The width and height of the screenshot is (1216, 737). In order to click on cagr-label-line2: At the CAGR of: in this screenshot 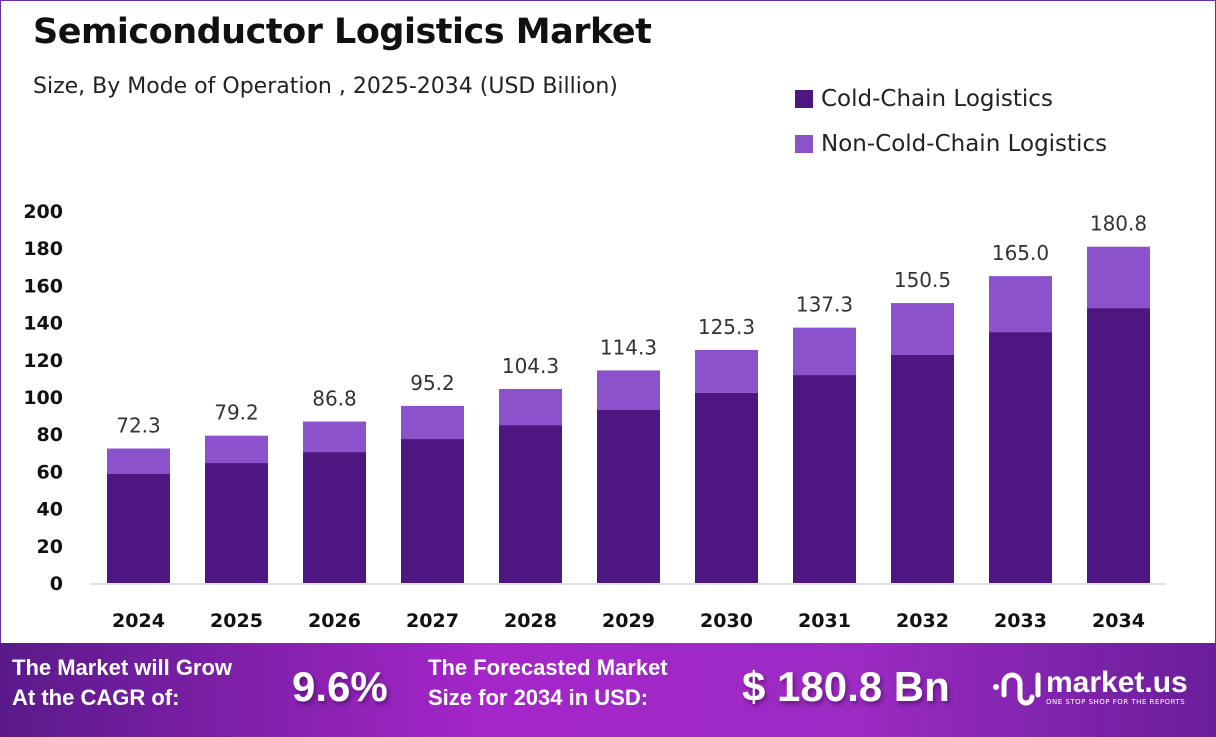, I will do `click(96, 697)`.